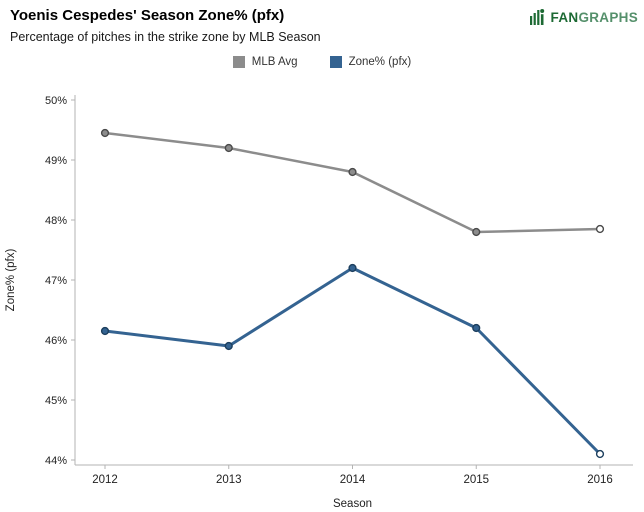 This screenshot has width=644, height=512. I want to click on y-tick-label: 50%, so click(56, 101).